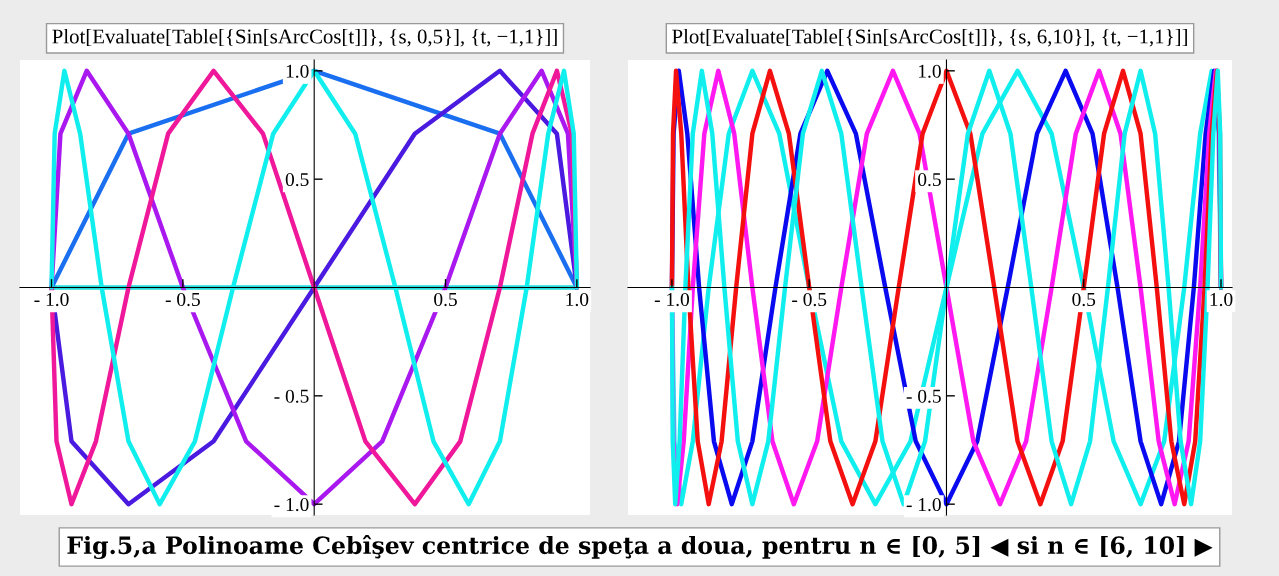 This screenshot has height=576, width=1279. I want to click on caption: Fig.5,a Polinoame Cebîşev centrice de speţa a doua, pentru n ∈ [0, 5] ◀ si n ∈ [6, 10] ▶, so click(640, 547).